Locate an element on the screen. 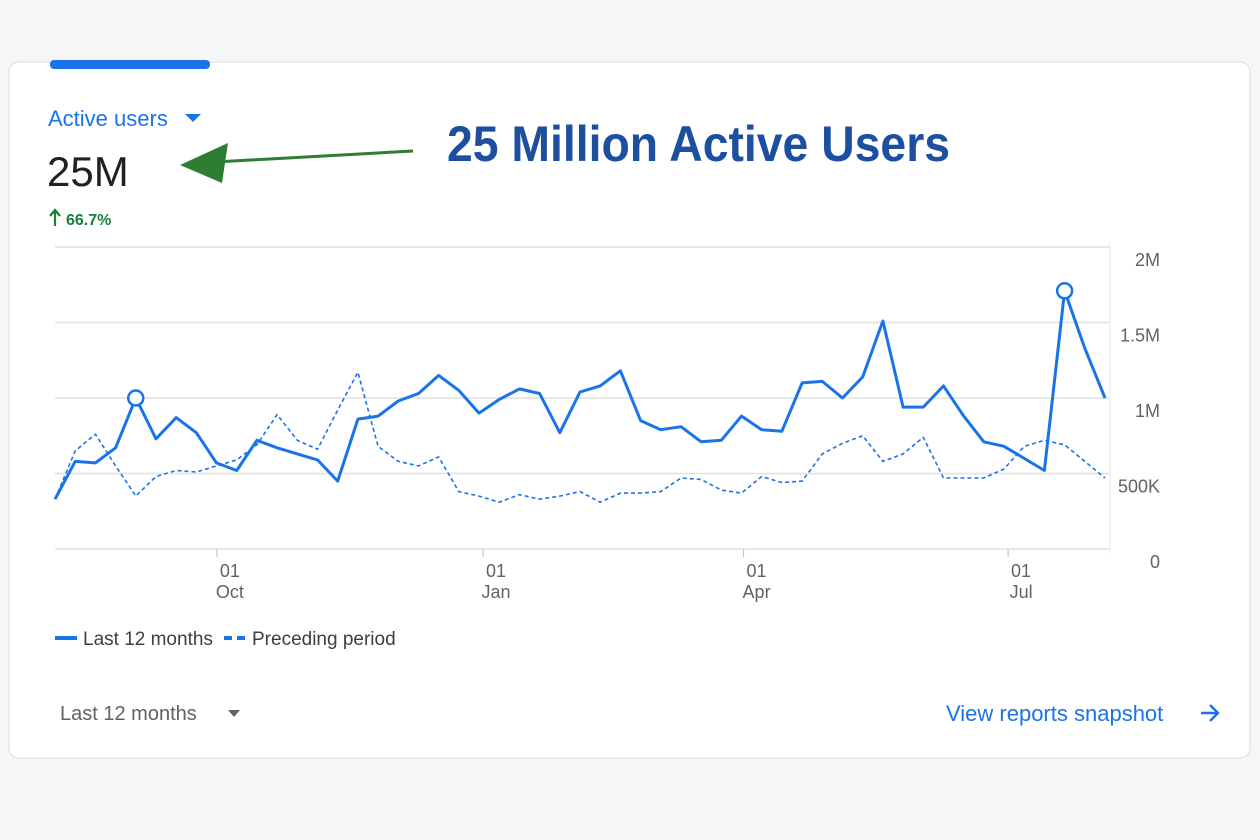  x-tick-label: 01 Apr is located at coordinates (757, 581).